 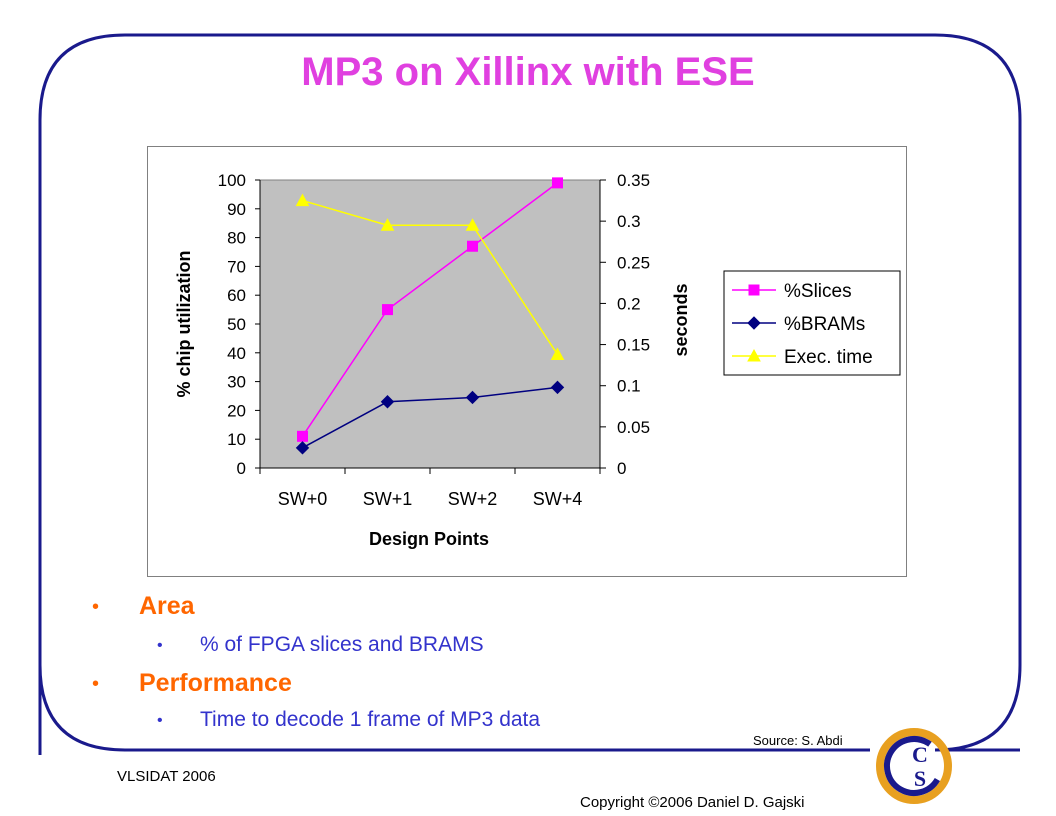 What do you see at coordinates (167, 606) in the screenshot?
I see `bullet-area: Area` at bounding box center [167, 606].